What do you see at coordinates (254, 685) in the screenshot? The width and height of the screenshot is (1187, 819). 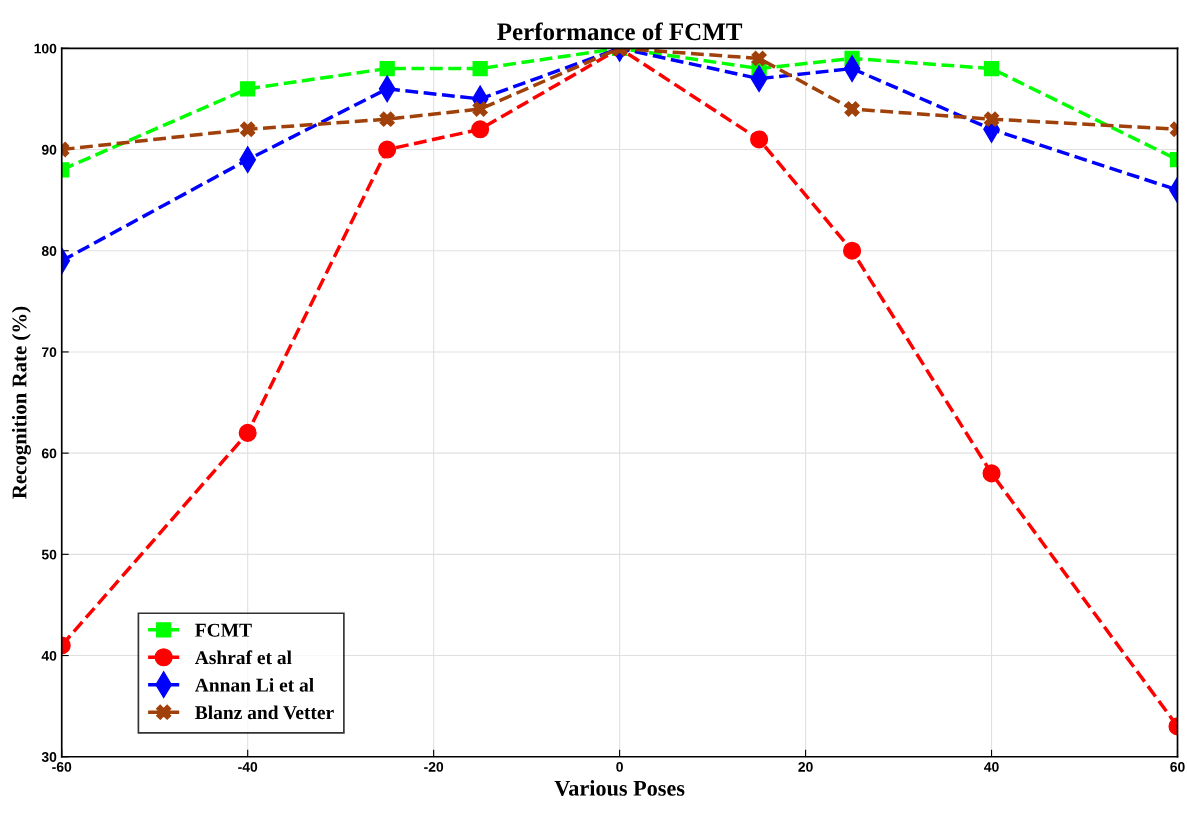 I see `legend-label: Annan Li et al` at bounding box center [254, 685].